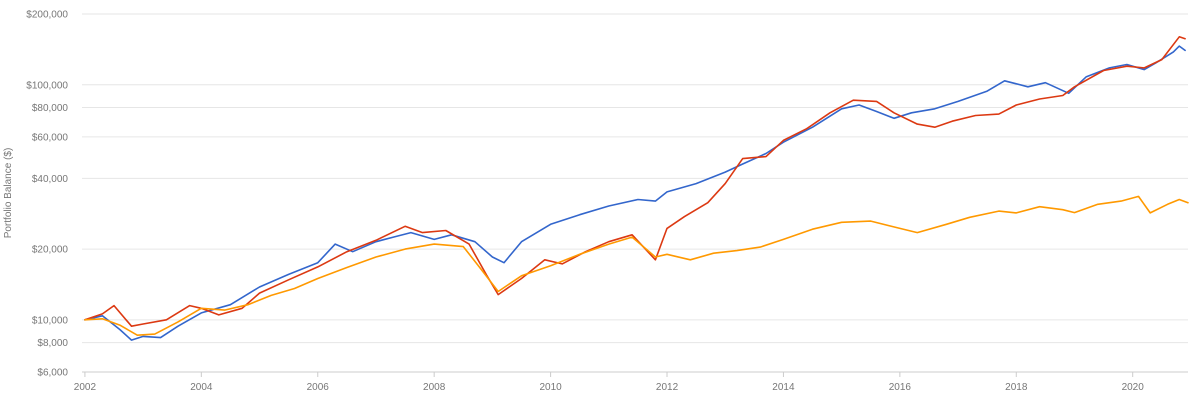 This screenshot has width=1200, height=405. What do you see at coordinates (50, 108) in the screenshot?
I see `y-tick-label: $80,000` at bounding box center [50, 108].